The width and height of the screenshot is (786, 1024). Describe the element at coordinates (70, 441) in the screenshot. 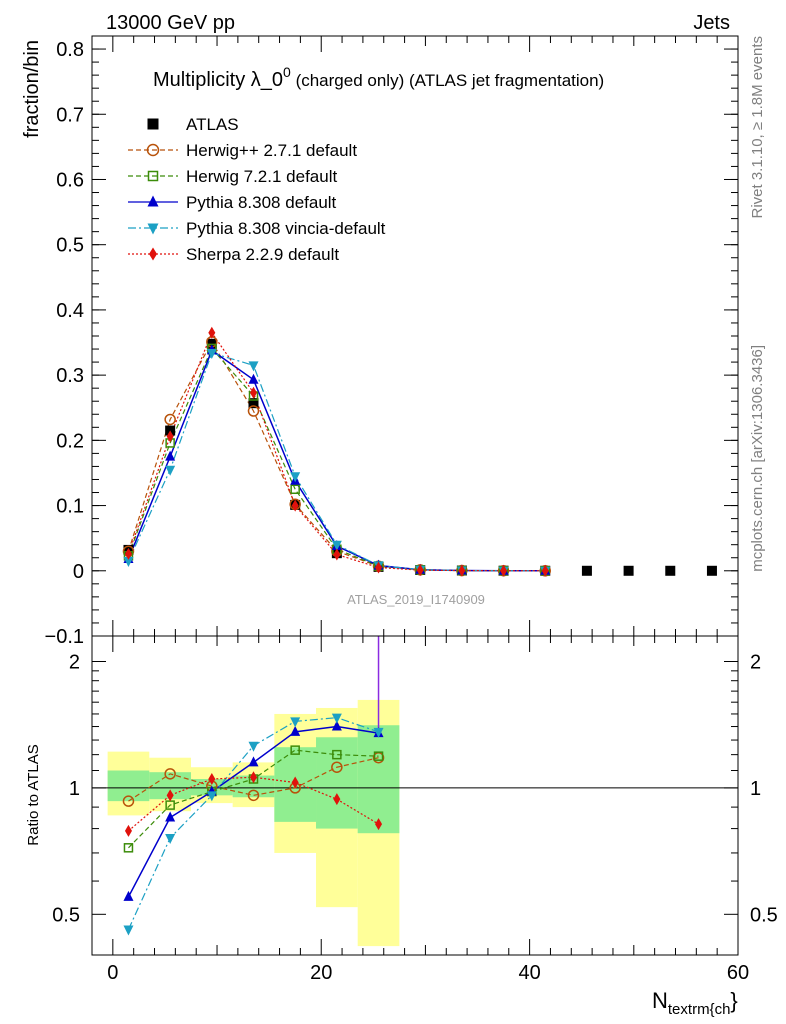

I see `main-ytick-label: 0.2` at that location.